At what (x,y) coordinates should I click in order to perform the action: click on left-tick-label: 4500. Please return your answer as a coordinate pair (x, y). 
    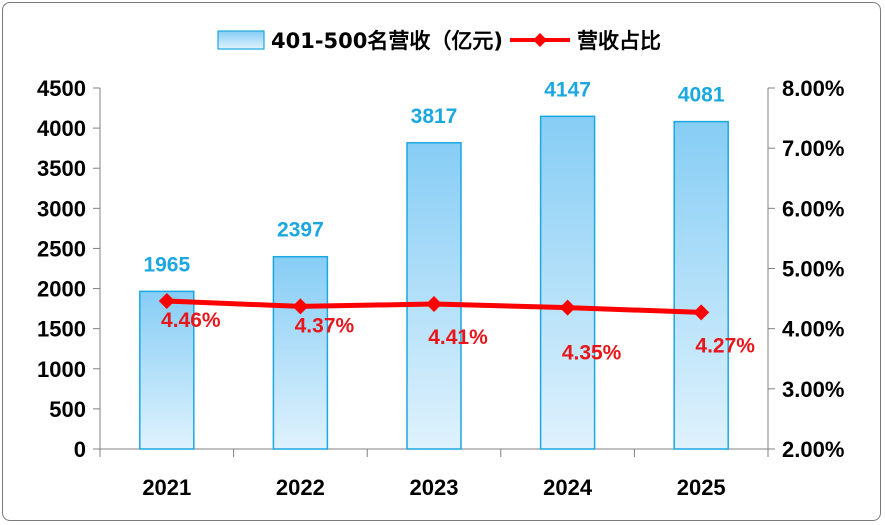
    Looking at the image, I should click on (61, 88).